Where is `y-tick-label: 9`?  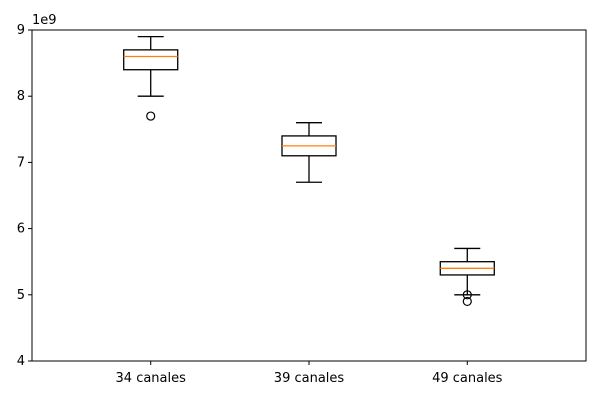
y-tick-label: 9 is located at coordinates (21, 30).